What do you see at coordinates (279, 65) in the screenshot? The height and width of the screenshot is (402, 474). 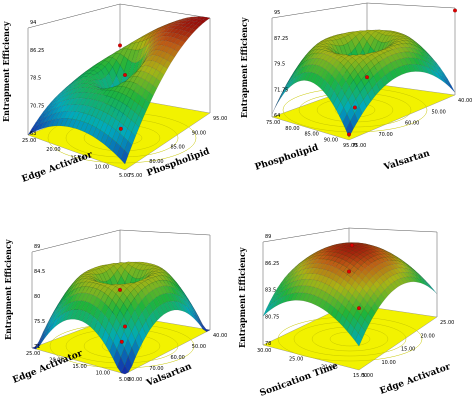 I see `z-tick-label: 79.5` at bounding box center [279, 65].